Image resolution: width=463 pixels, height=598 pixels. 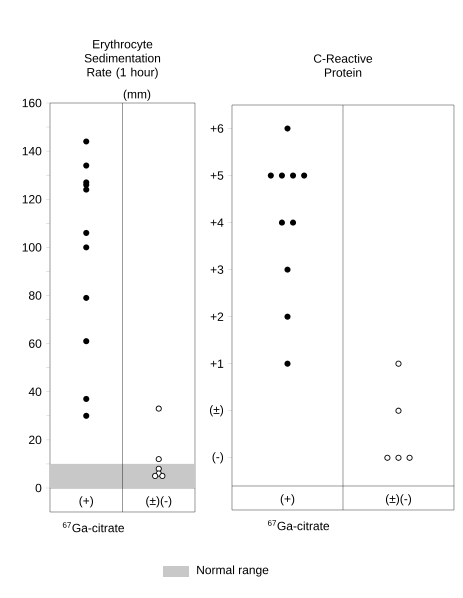 I want to click on y-tick-label: +4, so click(x=217, y=222).